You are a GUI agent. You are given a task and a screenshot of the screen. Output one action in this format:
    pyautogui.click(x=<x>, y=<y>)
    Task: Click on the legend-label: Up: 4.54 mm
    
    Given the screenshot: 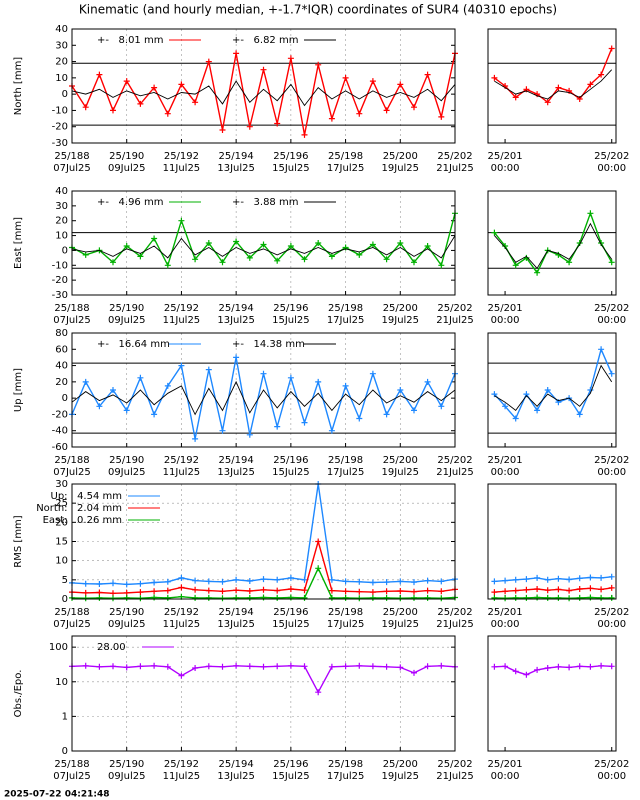 What is the action you would take?
    pyautogui.click(x=87, y=496)
    